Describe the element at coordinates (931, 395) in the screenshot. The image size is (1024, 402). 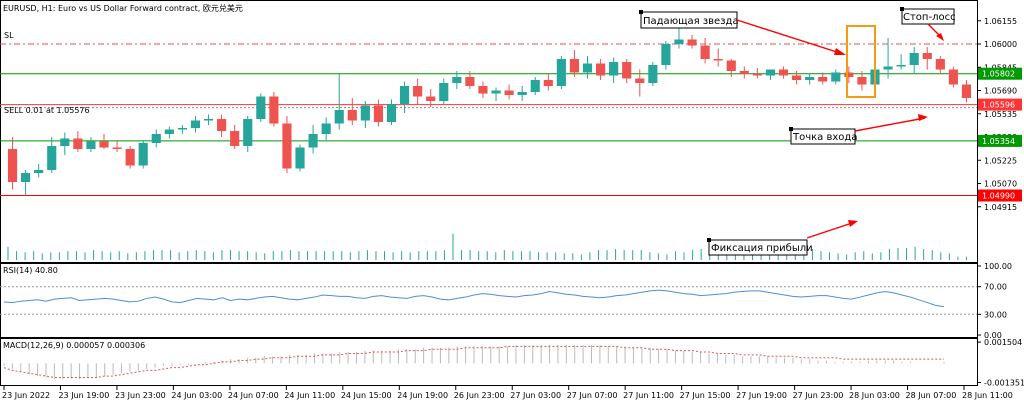
I see `time-tick-label: 28 Jun 07:00` at that location.